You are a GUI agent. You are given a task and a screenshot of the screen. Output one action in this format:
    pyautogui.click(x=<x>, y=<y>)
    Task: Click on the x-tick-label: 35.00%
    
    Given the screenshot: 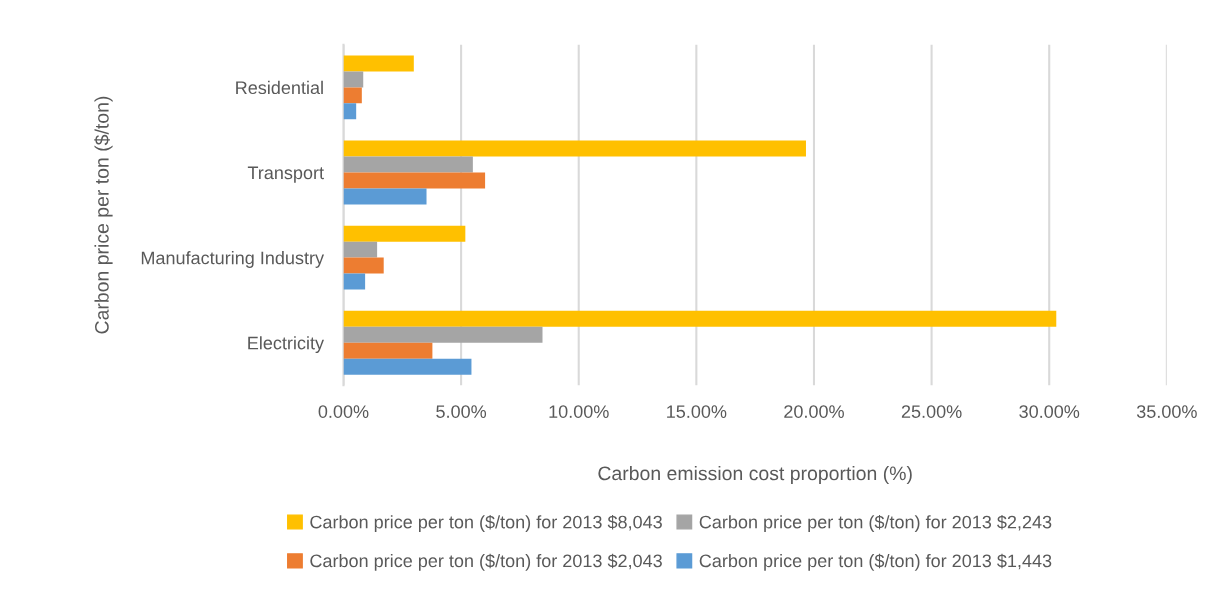 What is the action you would take?
    pyautogui.click(x=1166, y=411)
    